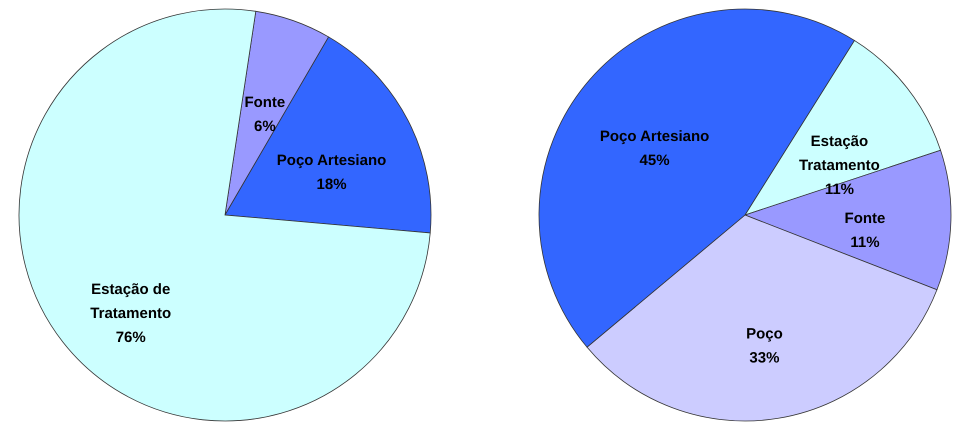 This screenshot has width=969, height=432. I want to click on data-label: 33%, so click(764, 357).